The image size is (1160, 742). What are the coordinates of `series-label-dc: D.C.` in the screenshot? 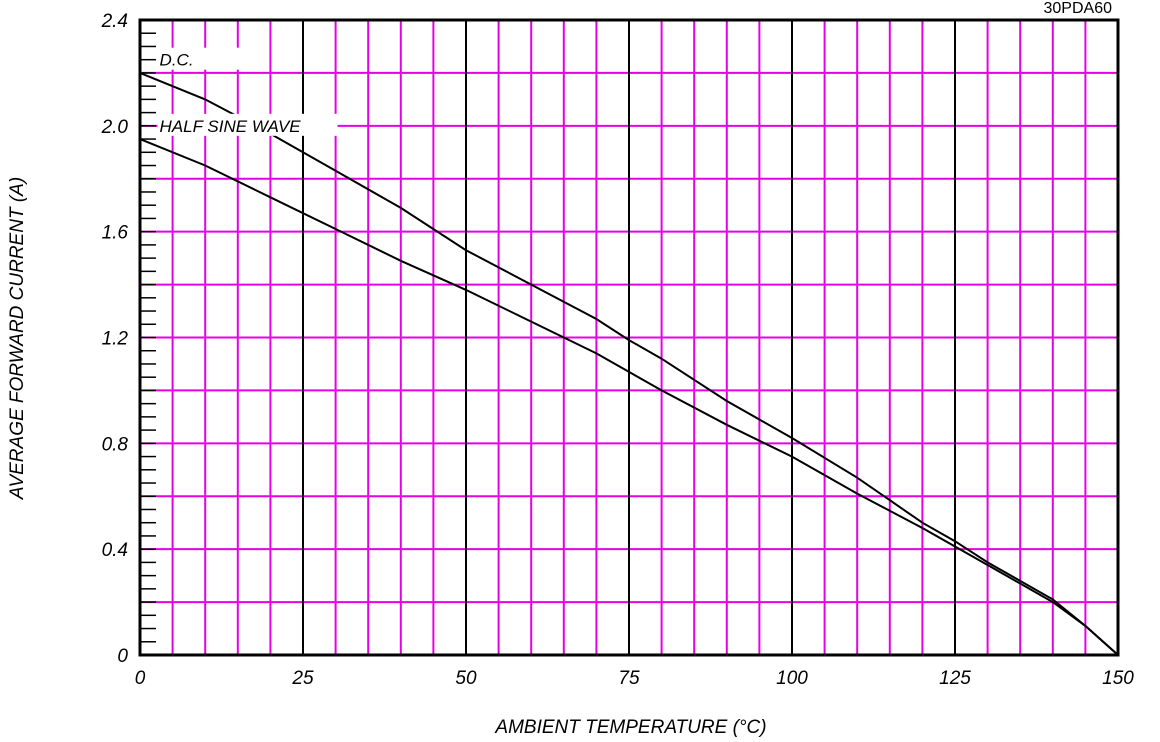 It's located at (177, 60).